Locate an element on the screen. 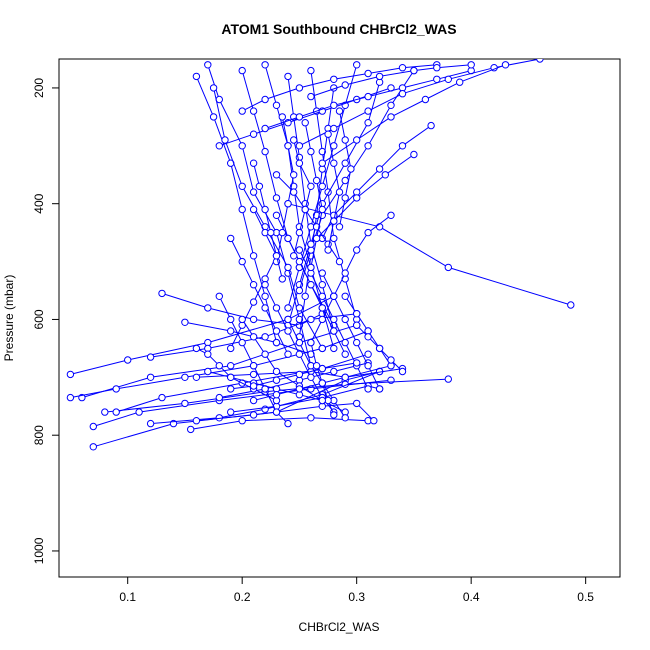  chart-title: ATOM1 Southbound CHBrCl2_WAS is located at coordinates (338, 29).